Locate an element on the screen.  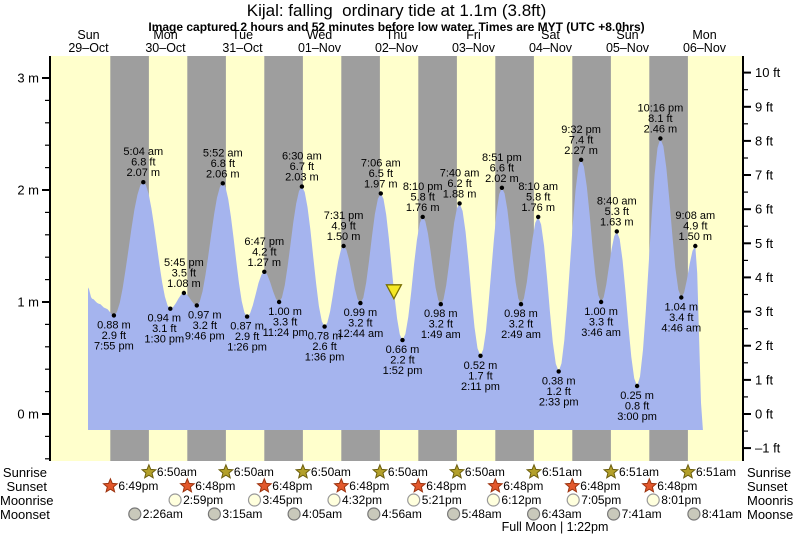
axis-tick-label-m: 3 m is located at coordinates (28, 78).